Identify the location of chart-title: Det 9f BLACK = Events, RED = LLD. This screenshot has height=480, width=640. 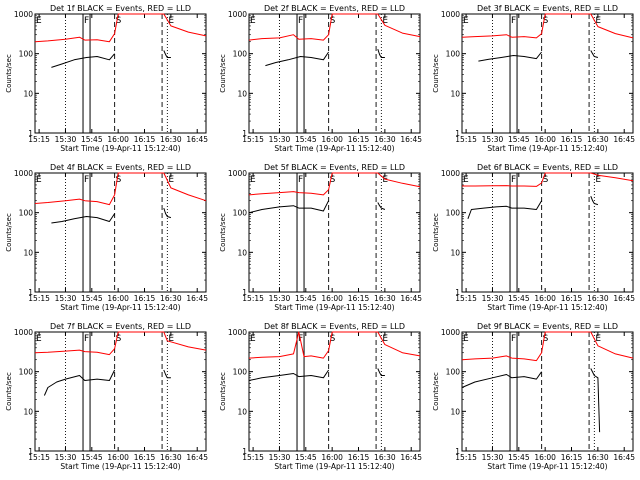
(547, 326).